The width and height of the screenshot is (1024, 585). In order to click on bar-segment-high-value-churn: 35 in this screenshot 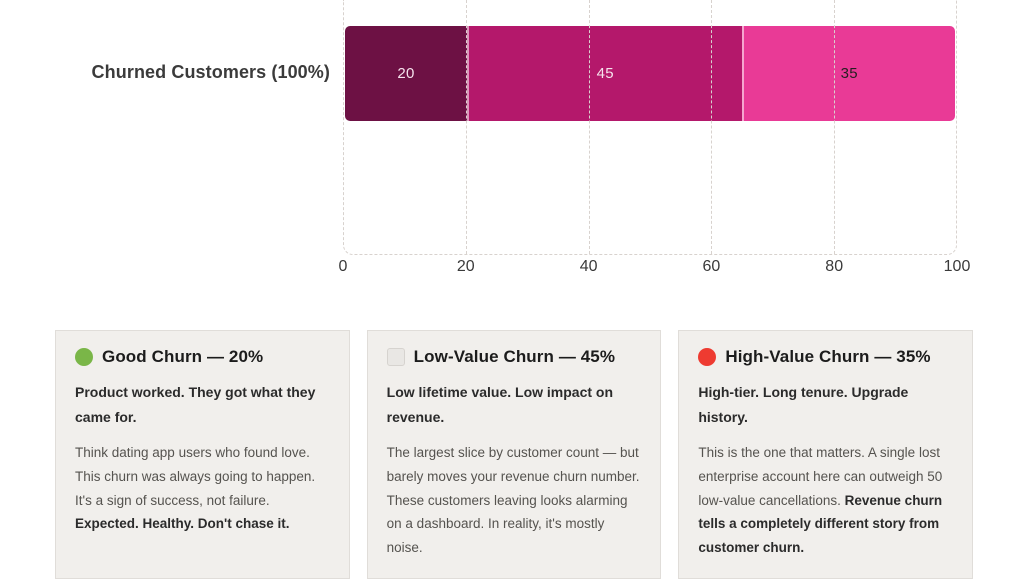, I will do `click(848, 73)`.